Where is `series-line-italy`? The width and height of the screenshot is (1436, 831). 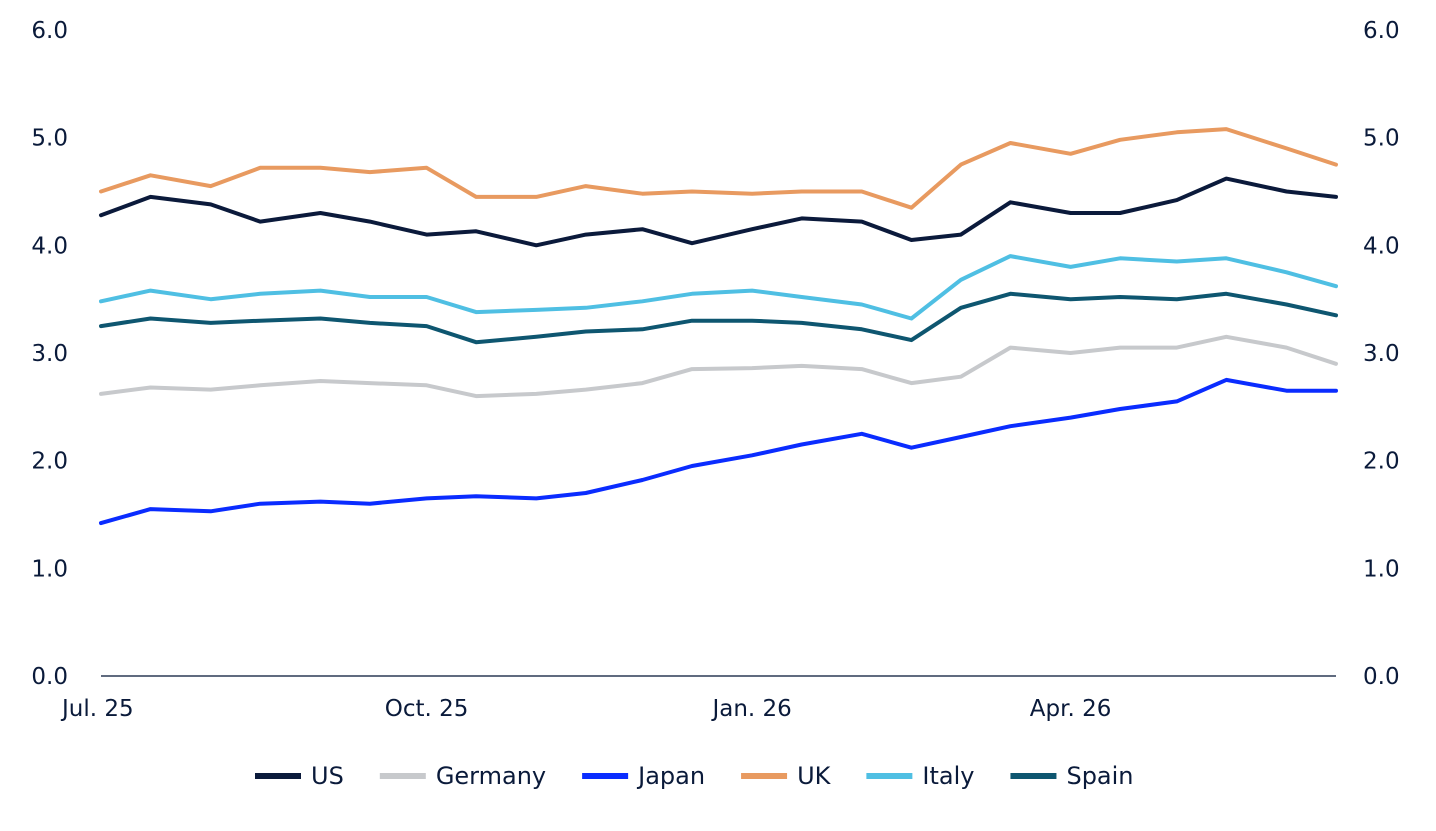
series-line-italy is located at coordinates (718, 287).